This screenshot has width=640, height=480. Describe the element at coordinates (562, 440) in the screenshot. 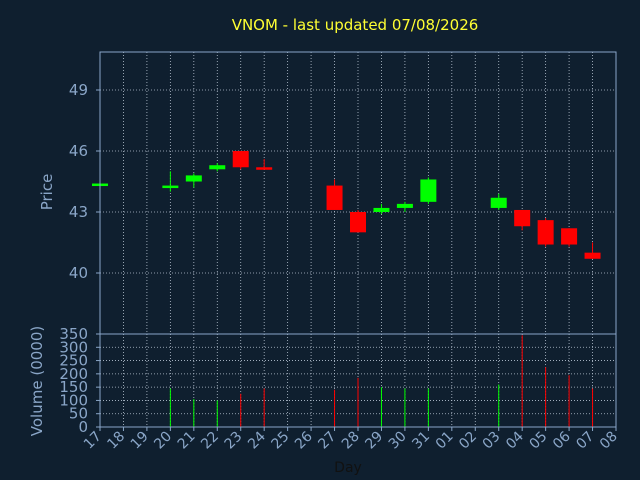

I see `x-tick-label: 06` at that location.